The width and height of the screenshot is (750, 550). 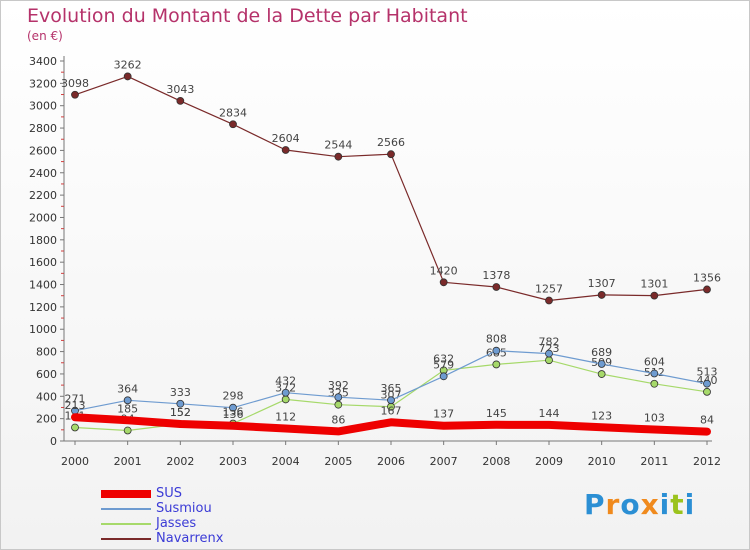 I want to click on data-label-navarrenx: 1307, so click(x=602, y=283).